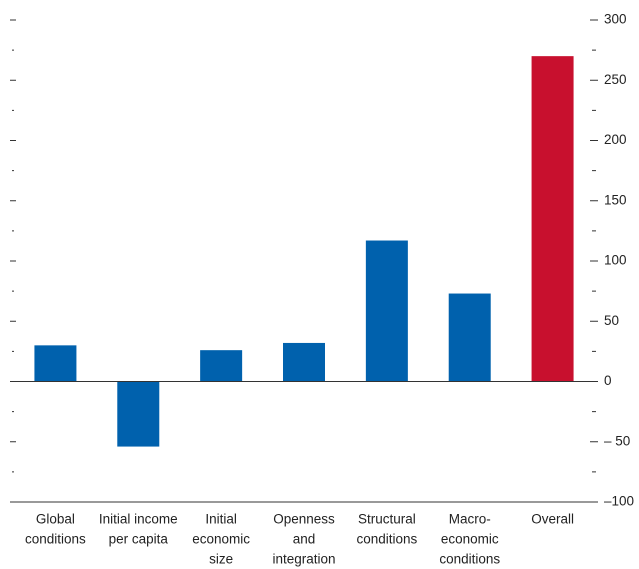  Describe the element at coordinates (221, 519) in the screenshot. I see `x-tick-label: Initial` at that location.